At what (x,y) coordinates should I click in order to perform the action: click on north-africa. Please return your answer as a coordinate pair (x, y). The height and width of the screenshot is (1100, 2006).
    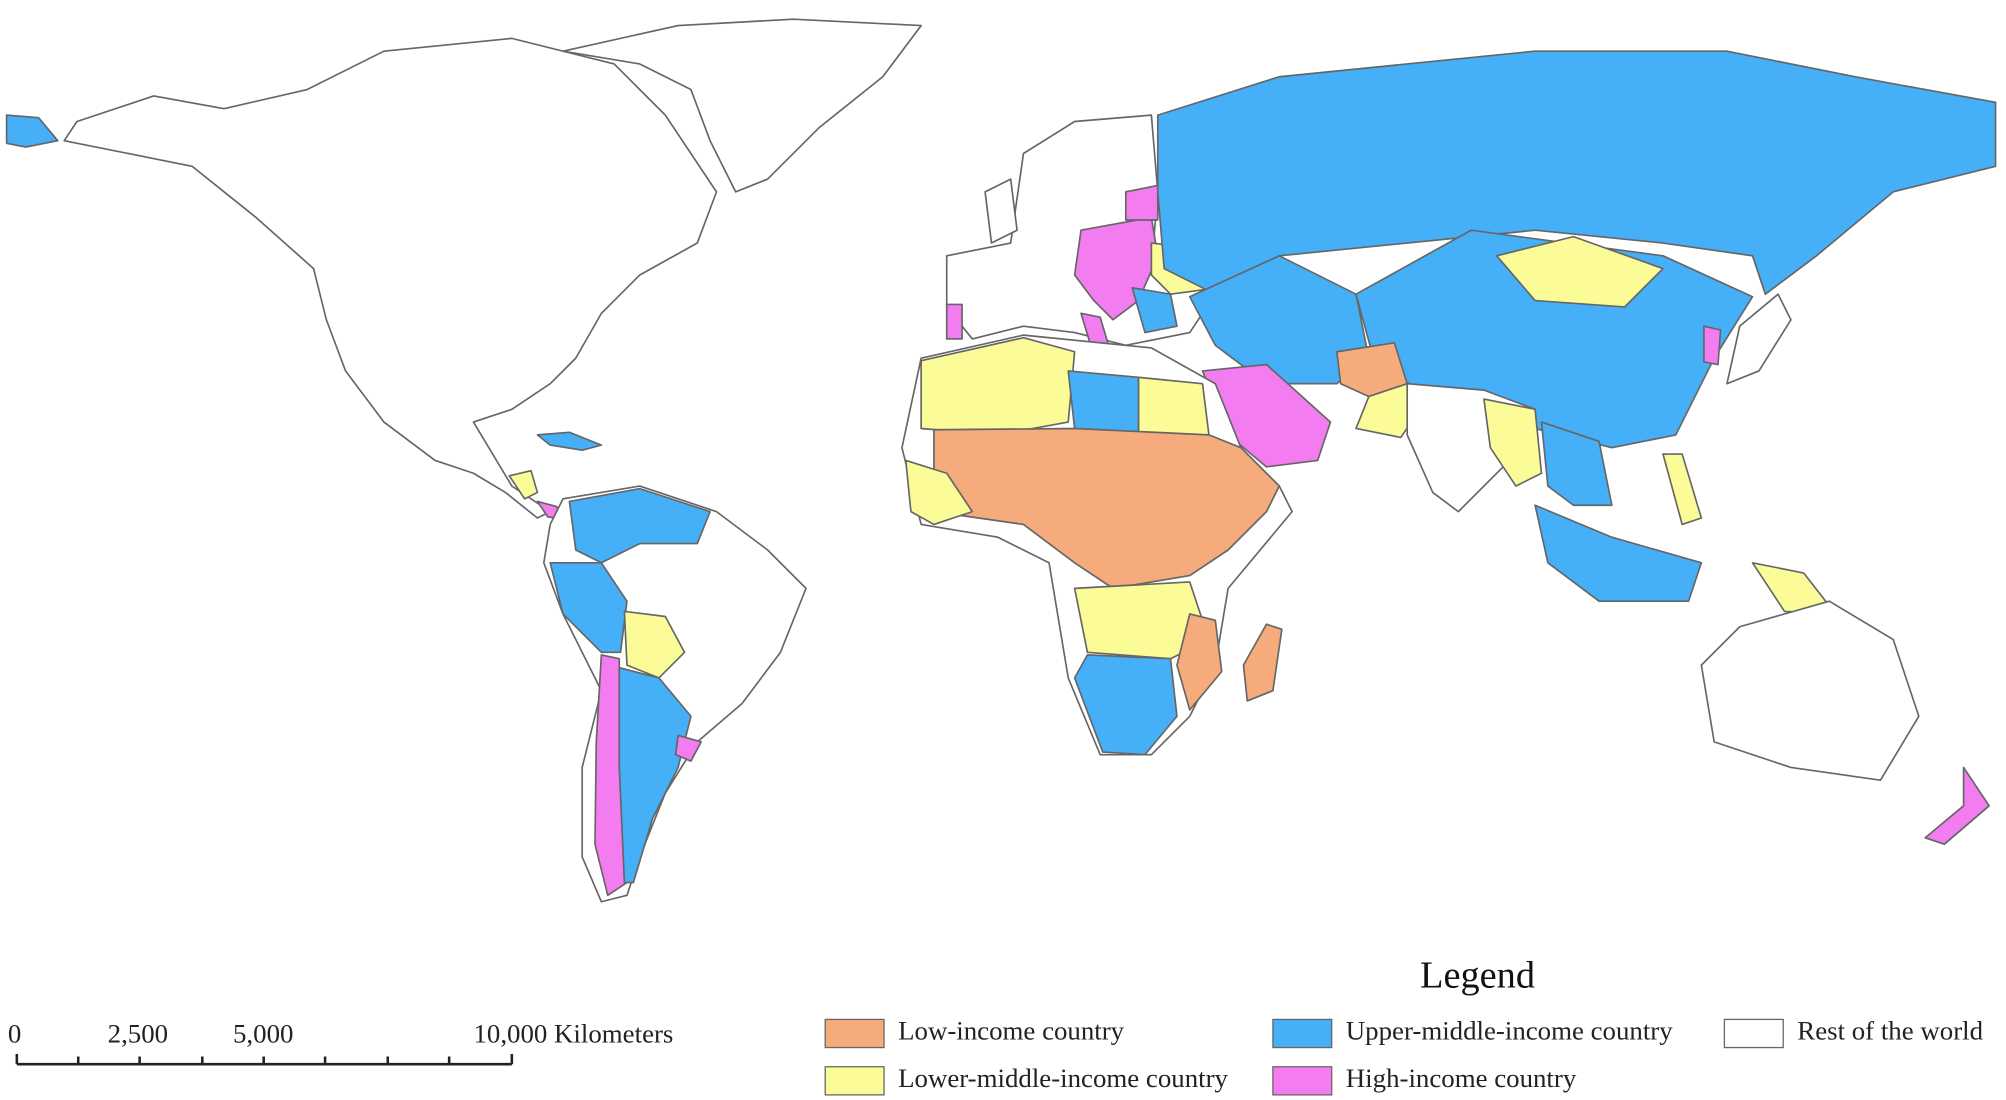
    Looking at the image, I should click on (998, 386).